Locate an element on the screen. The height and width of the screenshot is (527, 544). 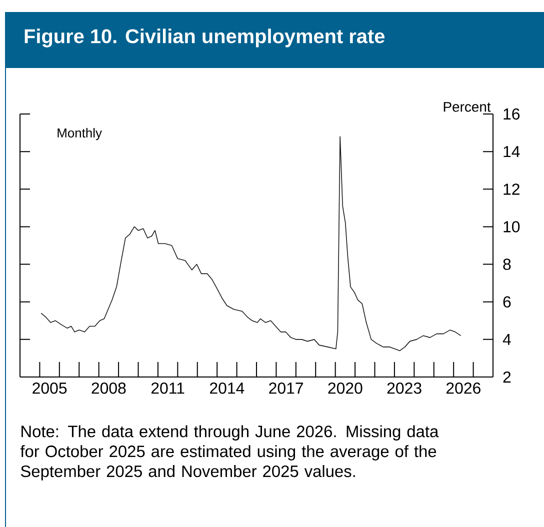
x-tick-label: 2005 is located at coordinates (49, 388).